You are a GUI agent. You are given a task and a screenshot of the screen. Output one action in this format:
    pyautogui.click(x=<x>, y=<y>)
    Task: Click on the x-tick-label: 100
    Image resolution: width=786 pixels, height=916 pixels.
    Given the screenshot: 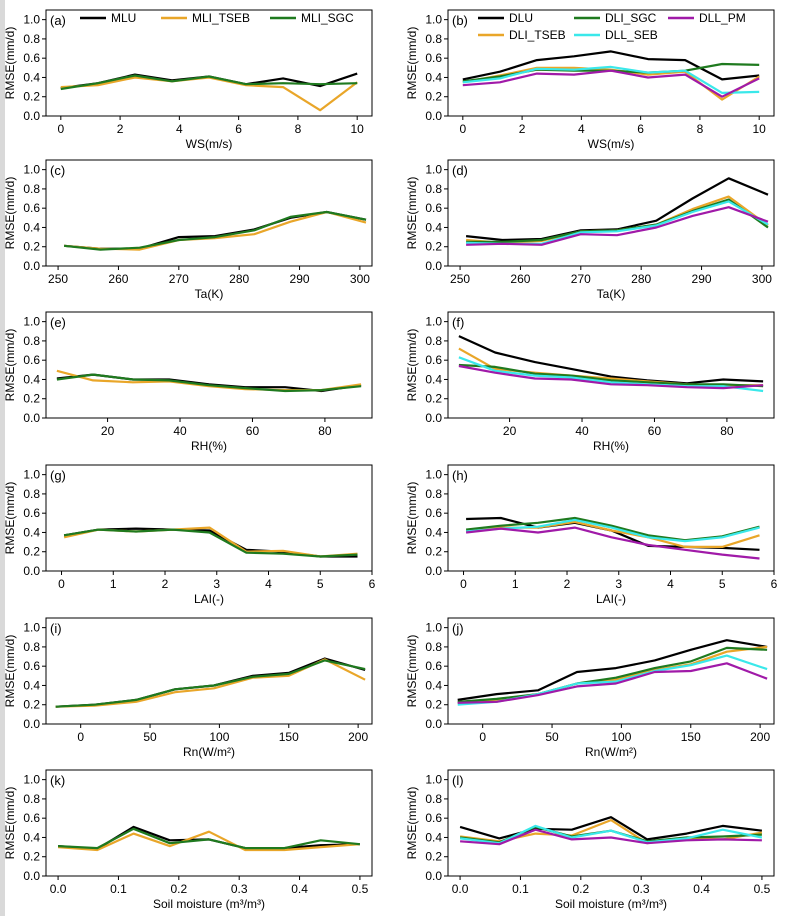 What is the action you would take?
    pyautogui.click(x=621, y=737)
    